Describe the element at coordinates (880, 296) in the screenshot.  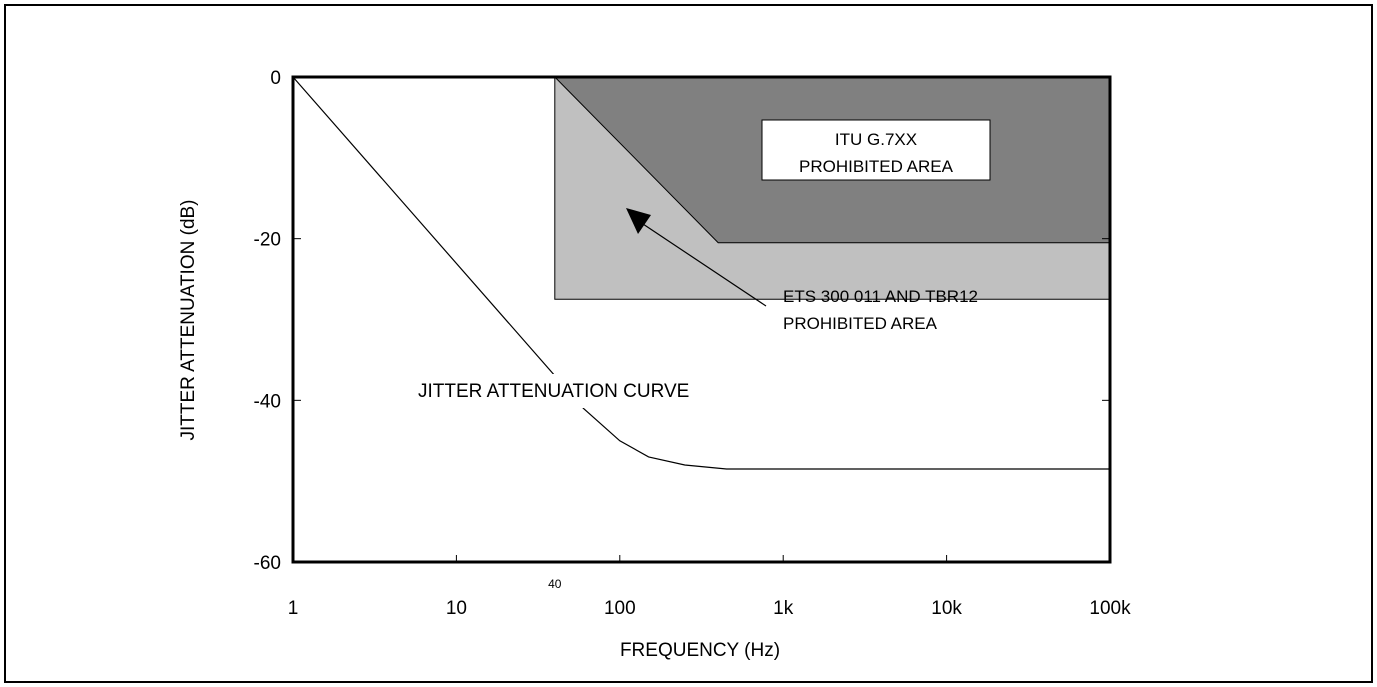
I see `ets-area-label-line-1: ETS 300 011 AND TBR12` at that location.